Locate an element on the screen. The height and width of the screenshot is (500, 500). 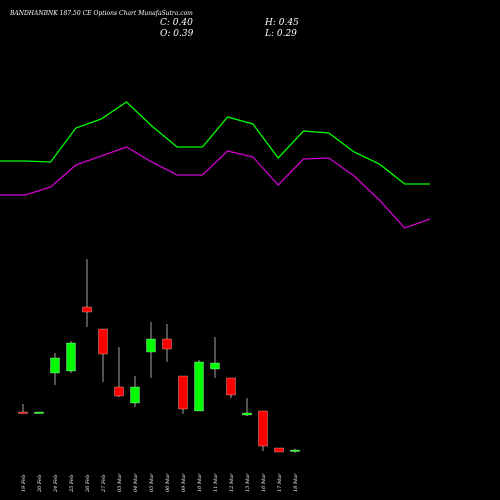
close-label: C: 0.40 is located at coordinates (176, 23).